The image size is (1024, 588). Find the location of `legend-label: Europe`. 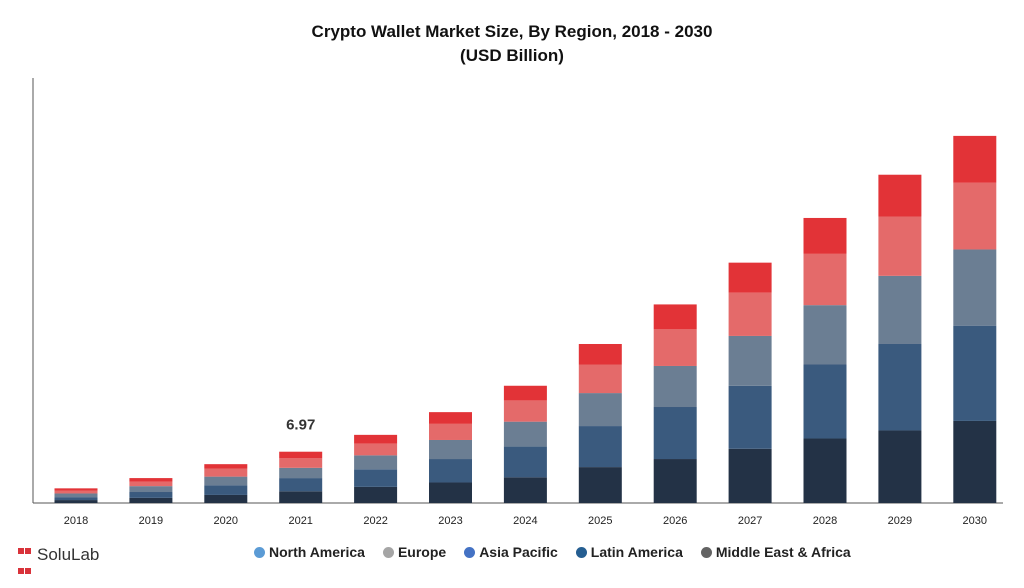

legend-label: Europe is located at coordinates (422, 552).